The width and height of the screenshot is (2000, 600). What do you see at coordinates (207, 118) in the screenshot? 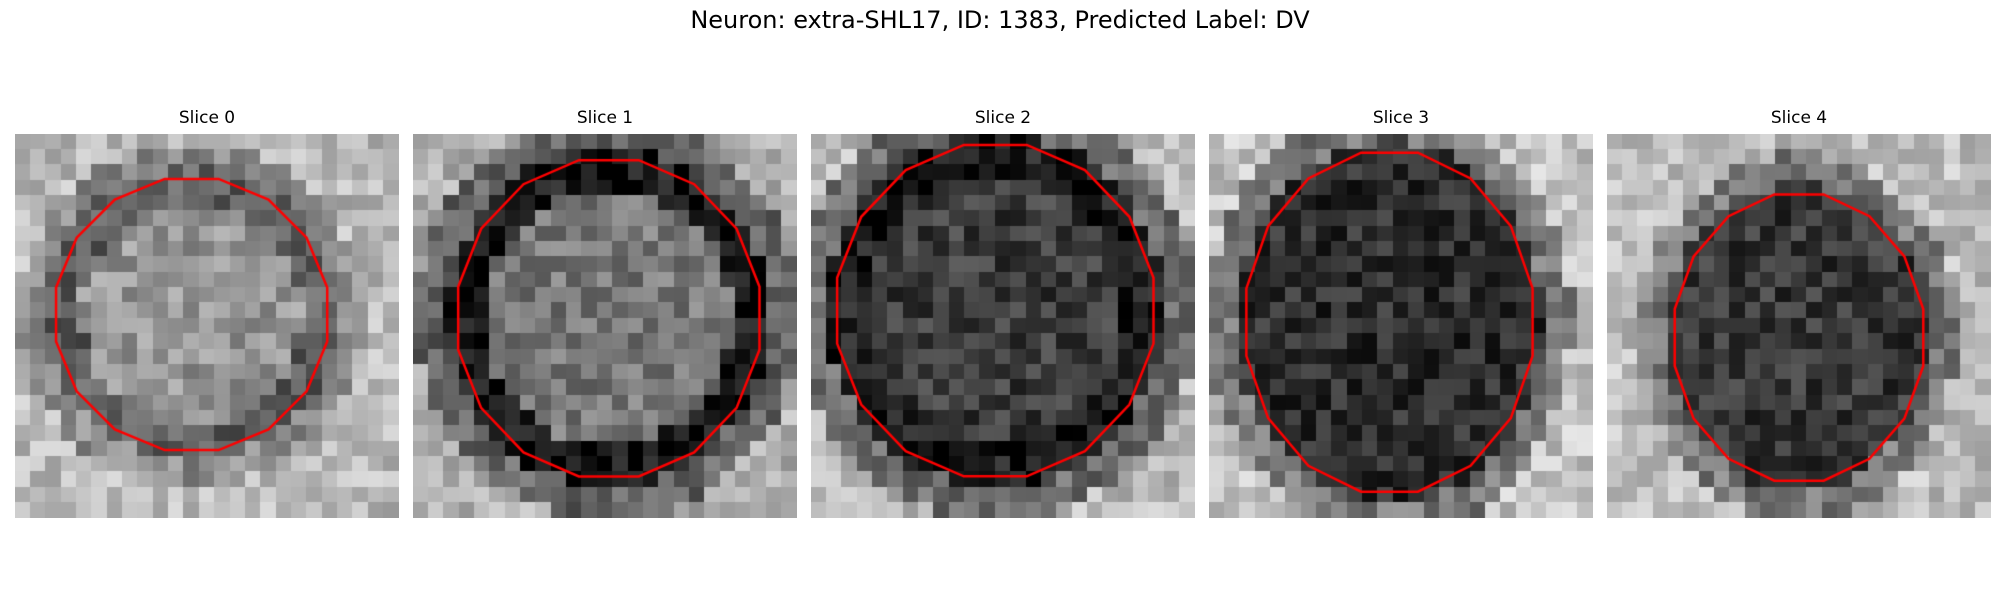
I see `slice-title-0: Slice 0` at bounding box center [207, 118].